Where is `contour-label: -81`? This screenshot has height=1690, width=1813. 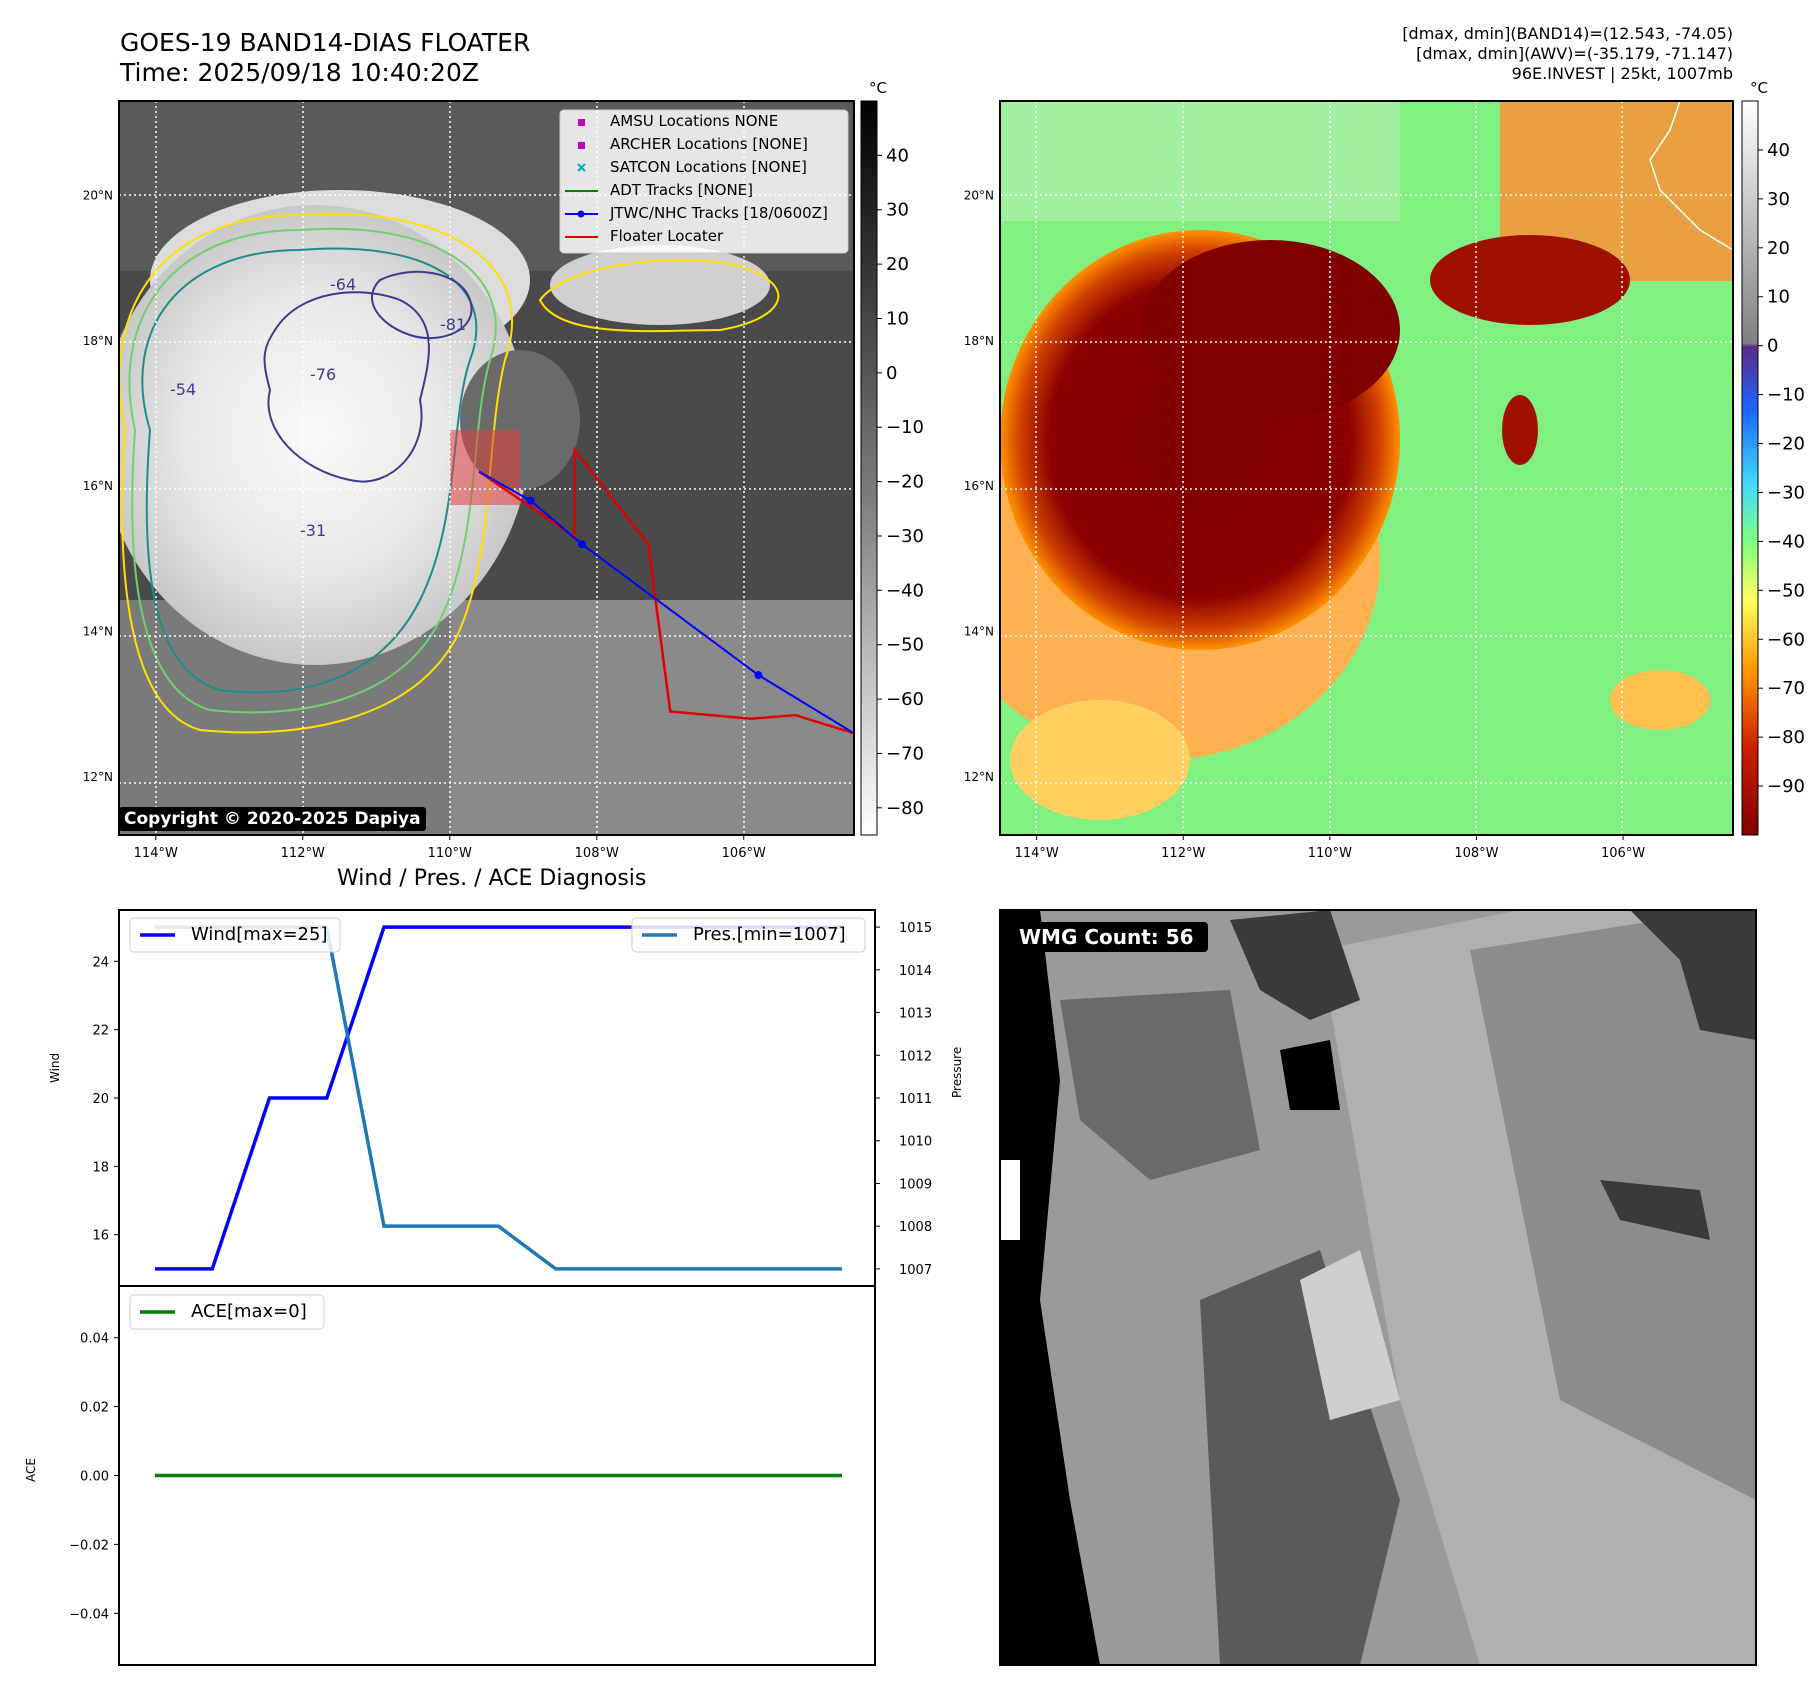 contour-label: -81 is located at coordinates (453, 324).